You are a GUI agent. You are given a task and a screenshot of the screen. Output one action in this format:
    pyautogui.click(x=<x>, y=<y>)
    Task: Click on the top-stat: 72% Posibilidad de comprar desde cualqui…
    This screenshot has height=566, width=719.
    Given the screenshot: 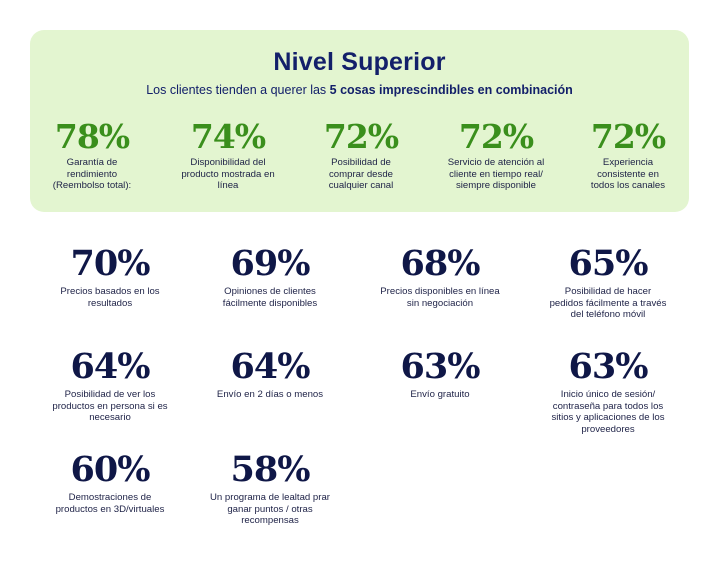 What is the action you would take?
    pyautogui.click(x=361, y=156)
    